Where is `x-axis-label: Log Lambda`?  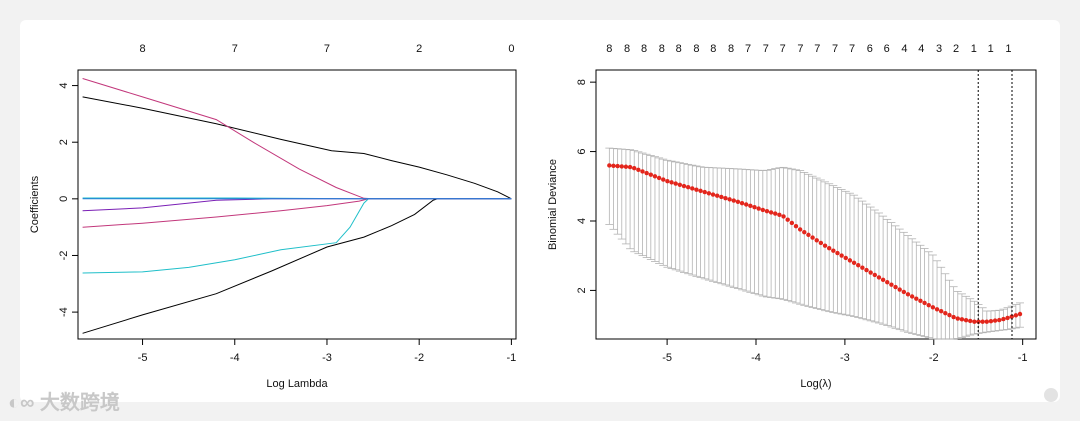 x-axis-label: Log Lambda is located at coordinates (297, 384).